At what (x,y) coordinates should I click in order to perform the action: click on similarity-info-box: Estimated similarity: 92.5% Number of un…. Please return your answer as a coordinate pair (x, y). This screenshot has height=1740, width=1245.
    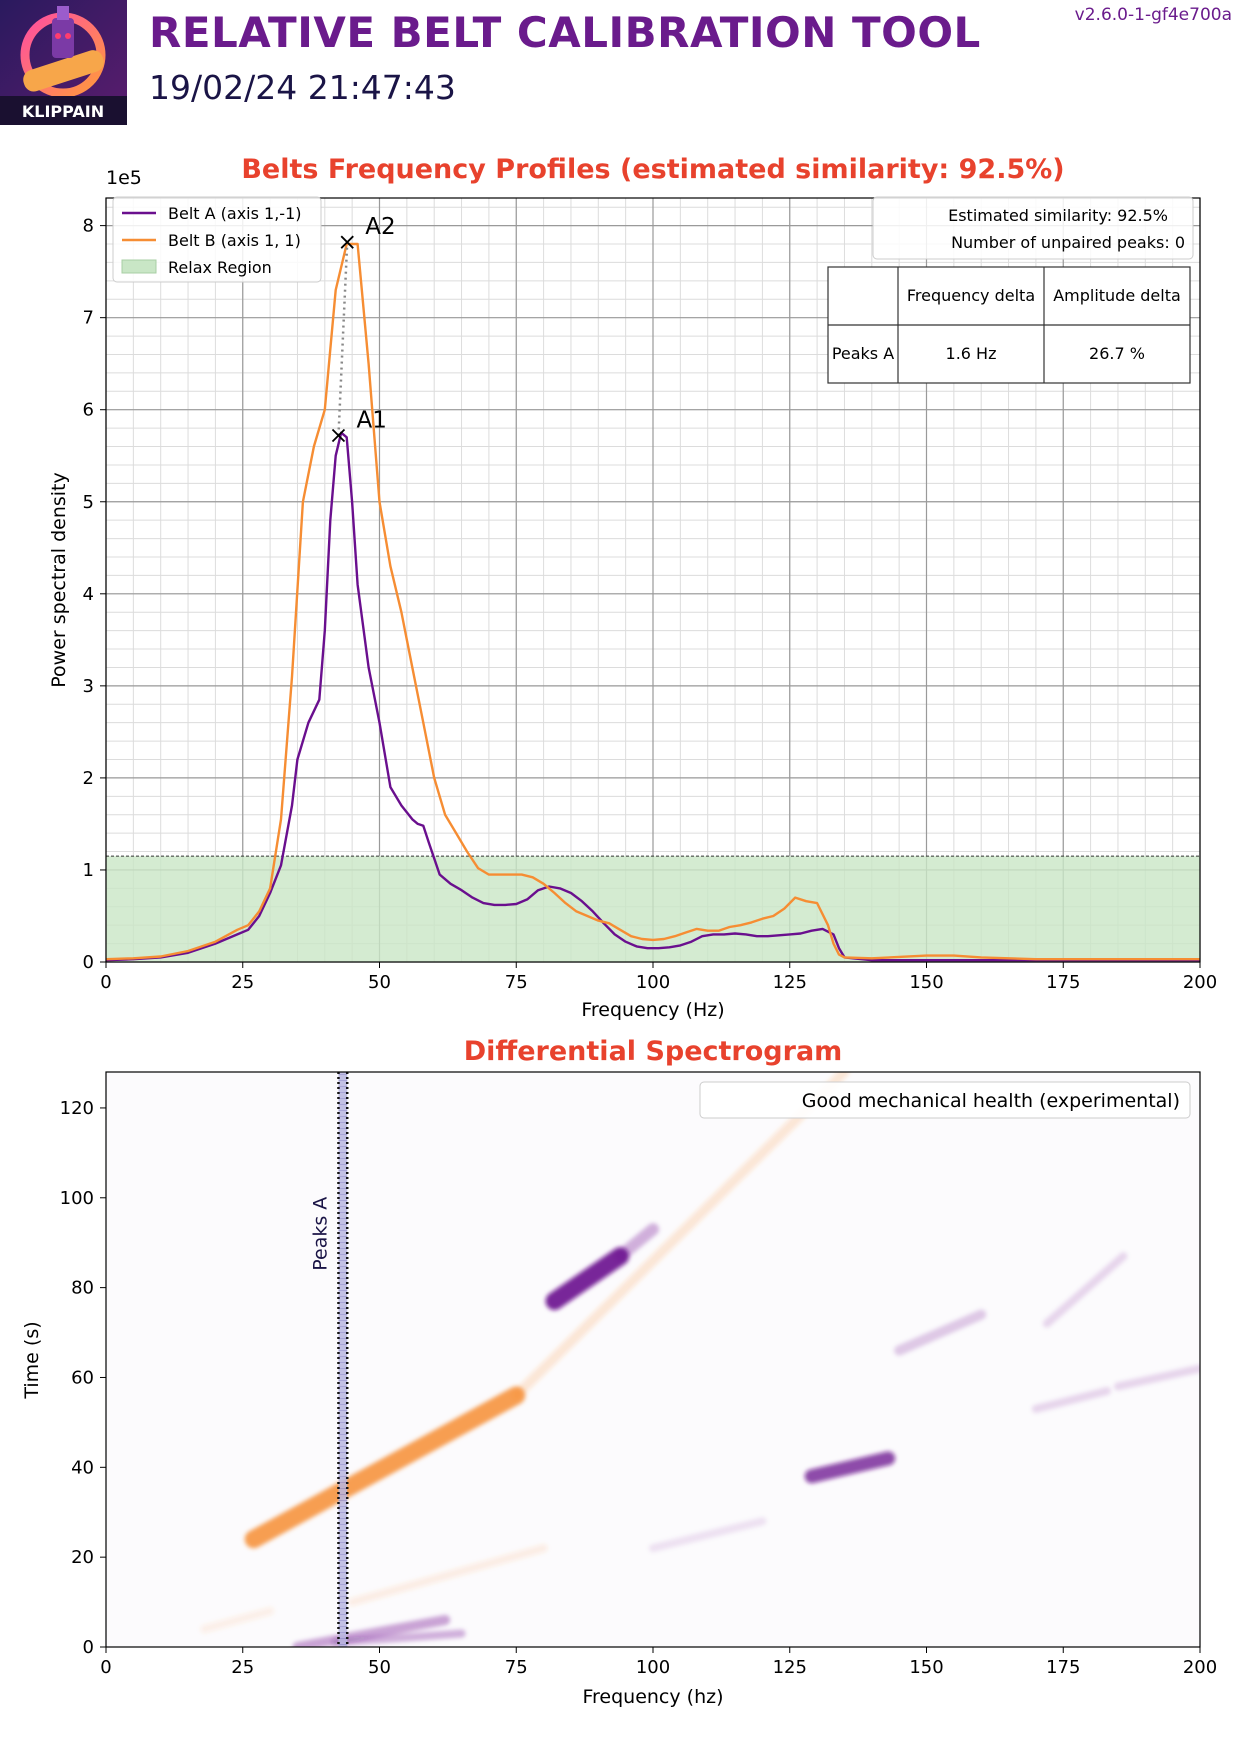
    Looking at the image, I should click on (1033, 228).